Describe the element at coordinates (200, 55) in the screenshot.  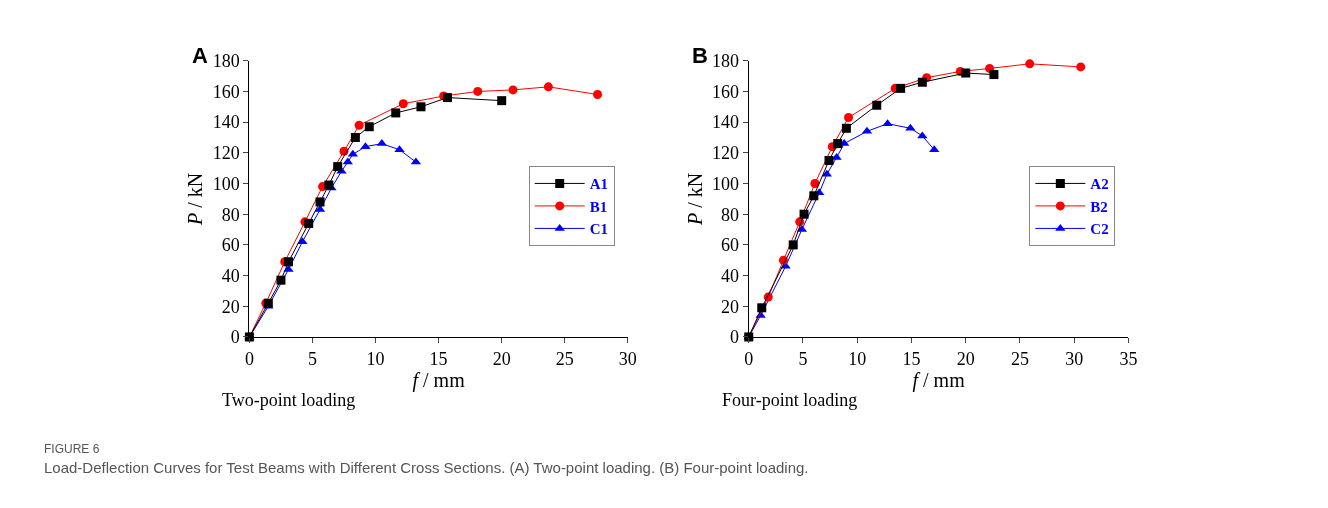
I see `chart-title: A` at that location.